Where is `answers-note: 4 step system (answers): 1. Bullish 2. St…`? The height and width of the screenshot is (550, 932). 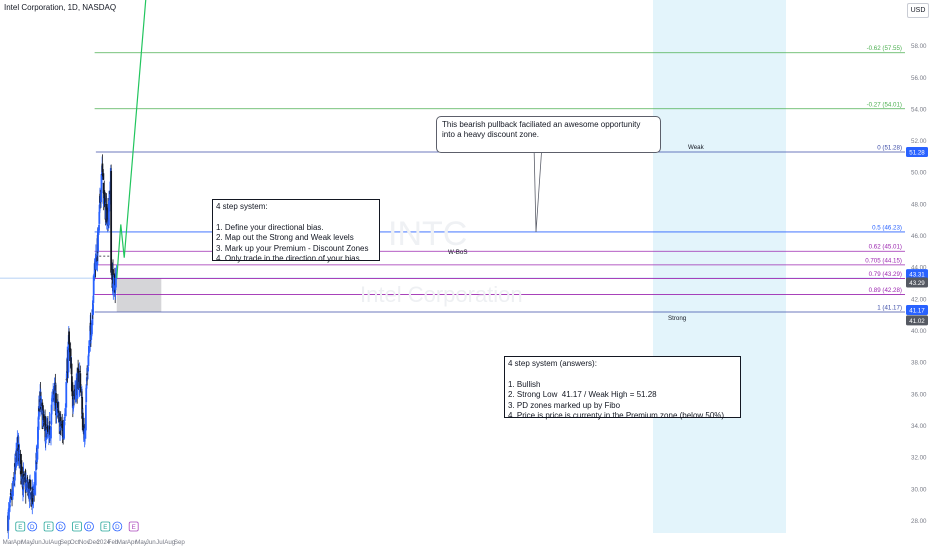 answers-note: 4 step system (answers): 1. Bullish 2. St… is located at coordinates (622, 388).